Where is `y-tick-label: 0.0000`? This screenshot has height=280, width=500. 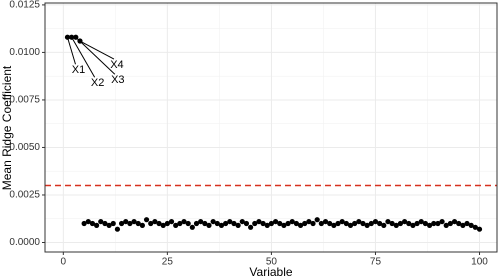 y-tick-label: 0.0000 is located at coordinates (24, 242).